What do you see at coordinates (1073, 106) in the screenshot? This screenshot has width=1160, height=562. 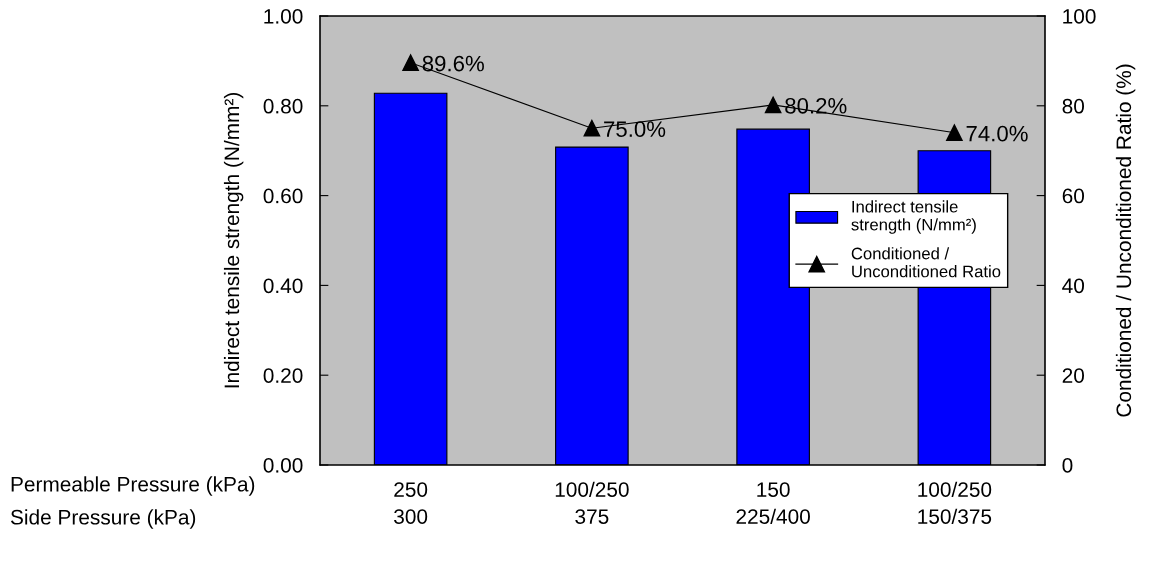 I see `y2-tick-label: 80` at bounding box center [1073, 106].